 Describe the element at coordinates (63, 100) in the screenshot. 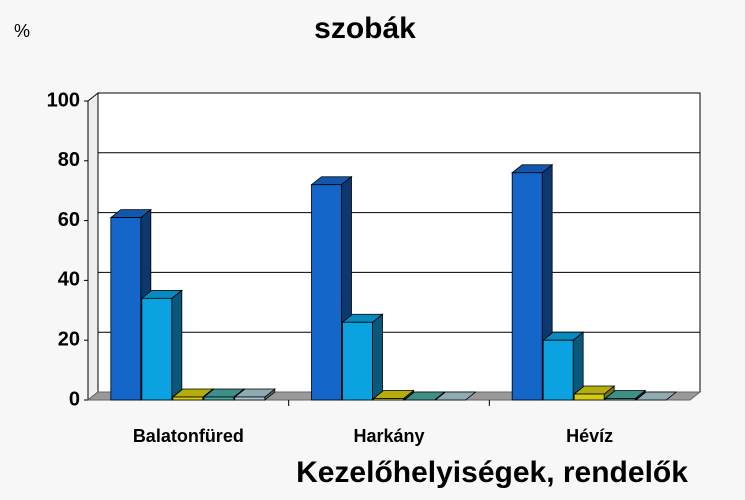

I see `y-tick-label: 100` at that location.